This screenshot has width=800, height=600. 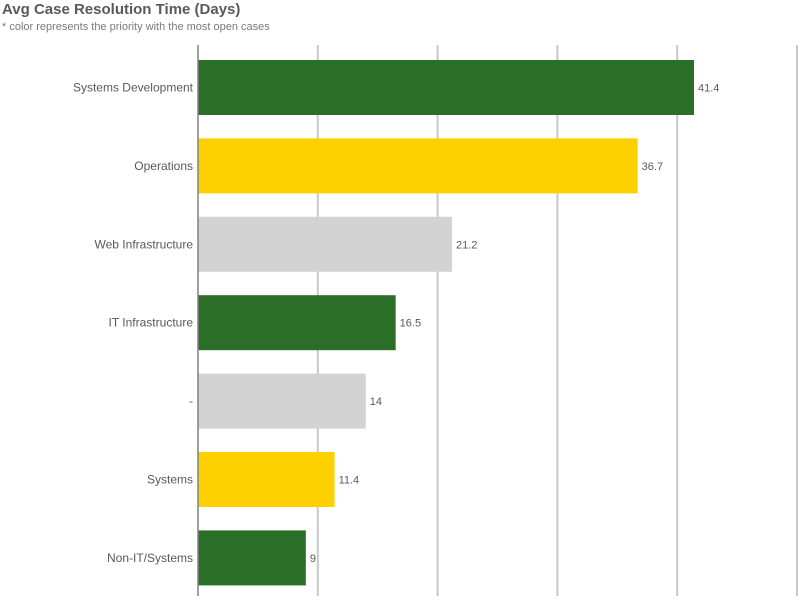 I want to click on value-label: 21.2, so click(x=466, y=245).